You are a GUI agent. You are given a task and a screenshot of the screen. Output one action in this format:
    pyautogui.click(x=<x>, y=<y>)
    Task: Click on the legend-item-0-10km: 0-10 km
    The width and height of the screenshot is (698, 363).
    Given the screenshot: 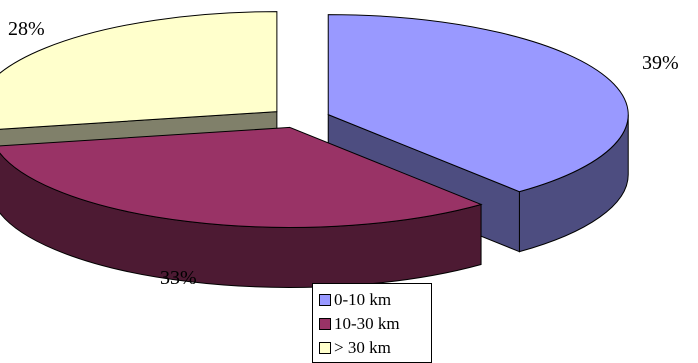 What is the action you would take?
    pyautogui.click(x=375, y=300)
    